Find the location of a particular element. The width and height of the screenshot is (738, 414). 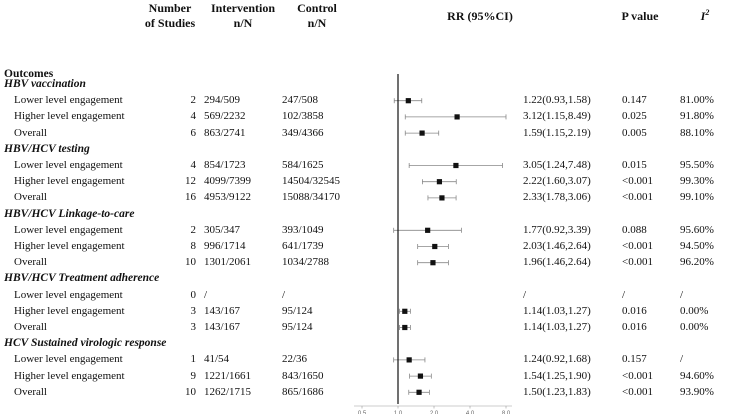

row-rr-text: 3.05(1.24,7.48) is located at coordinates (557, 165).